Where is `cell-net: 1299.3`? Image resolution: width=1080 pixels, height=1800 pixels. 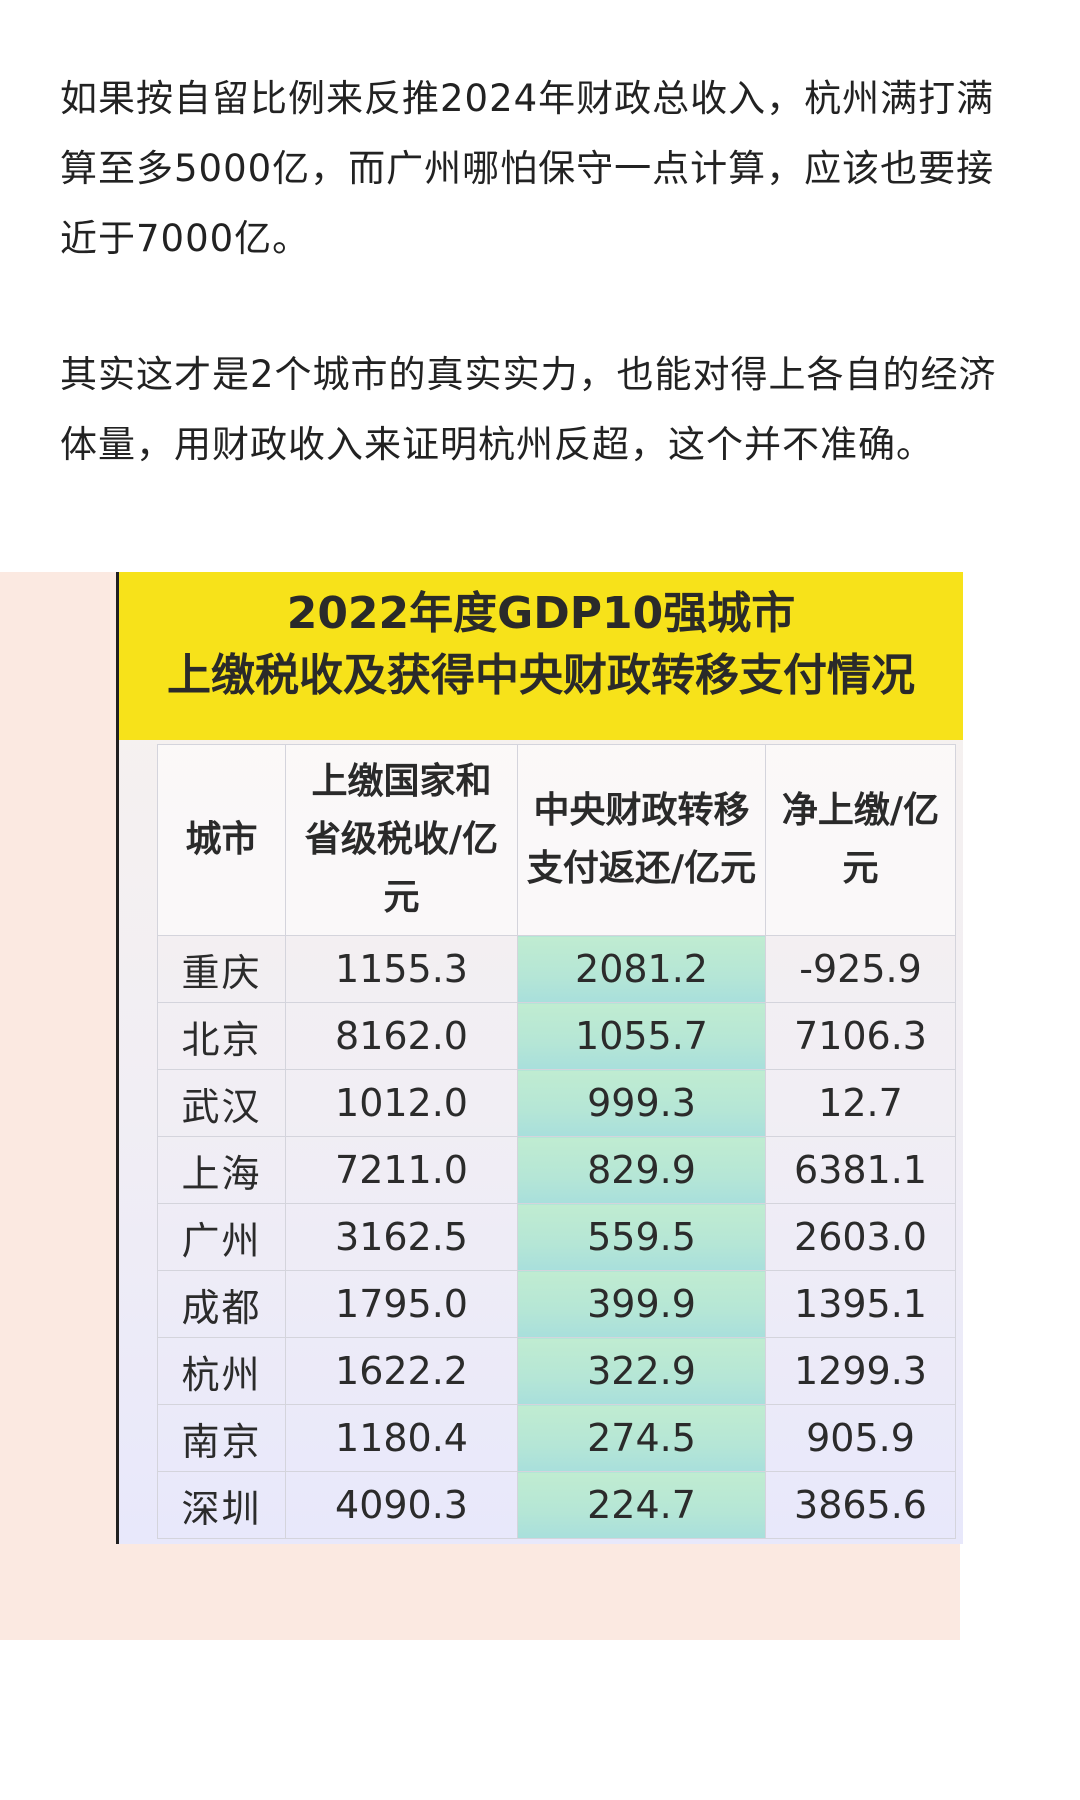 cell-net: 1299.3 is located at coordinates (860, 1371).